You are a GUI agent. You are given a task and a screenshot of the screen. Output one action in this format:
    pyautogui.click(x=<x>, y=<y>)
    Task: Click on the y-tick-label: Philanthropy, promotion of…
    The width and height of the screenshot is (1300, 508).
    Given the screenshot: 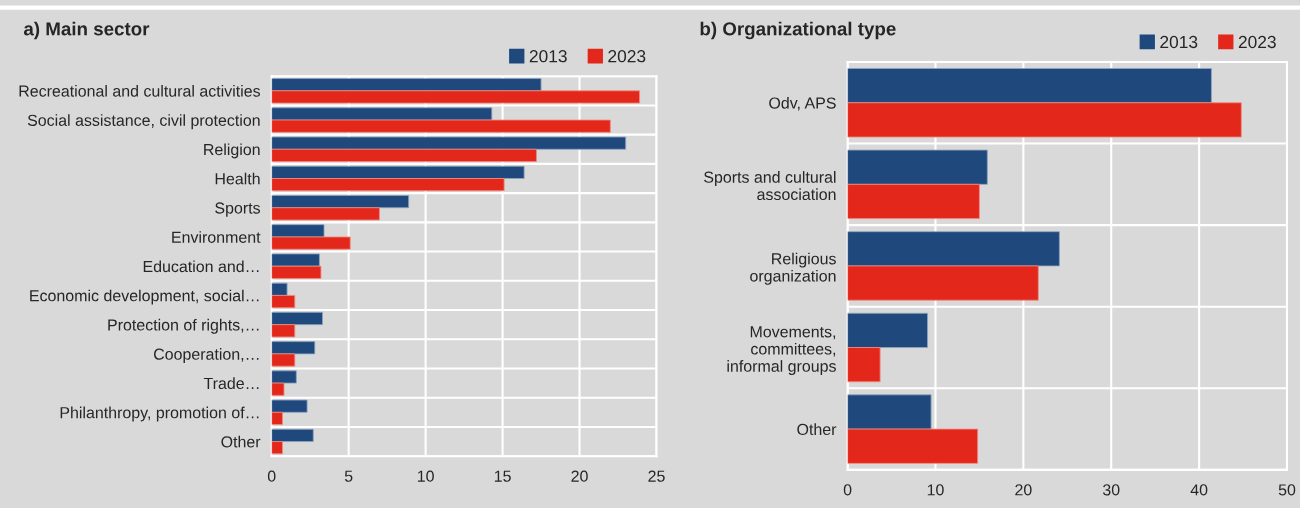 What is the action you would take?
    pyautogui.click(x=159, y=414)
    